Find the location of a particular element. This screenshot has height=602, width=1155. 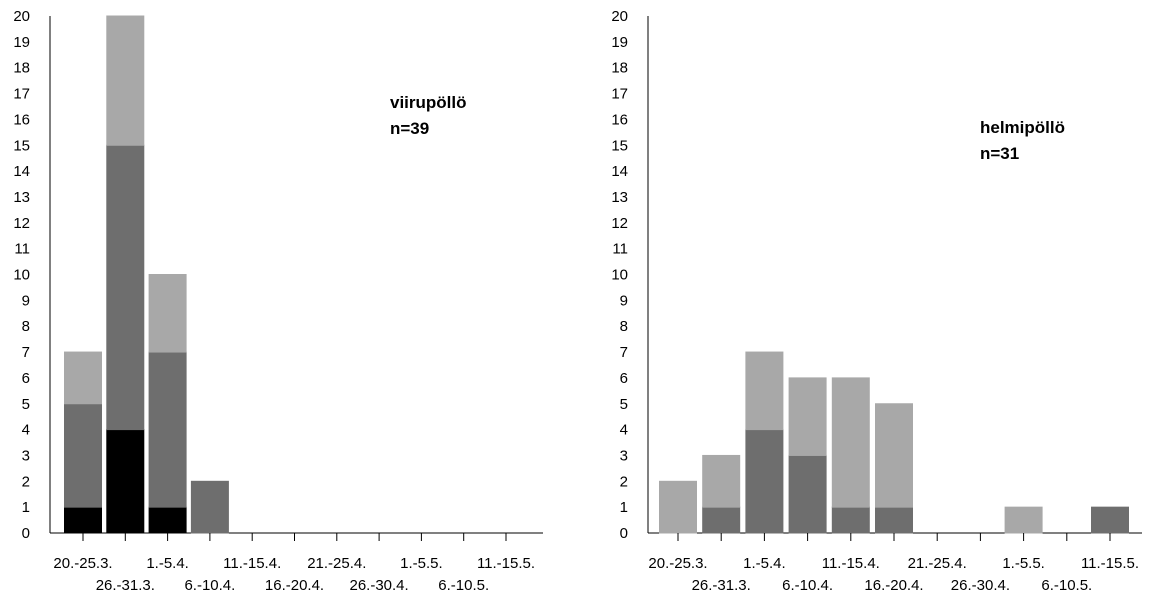

chart-title: helmipöllö is located at coordinates (1022, 127).